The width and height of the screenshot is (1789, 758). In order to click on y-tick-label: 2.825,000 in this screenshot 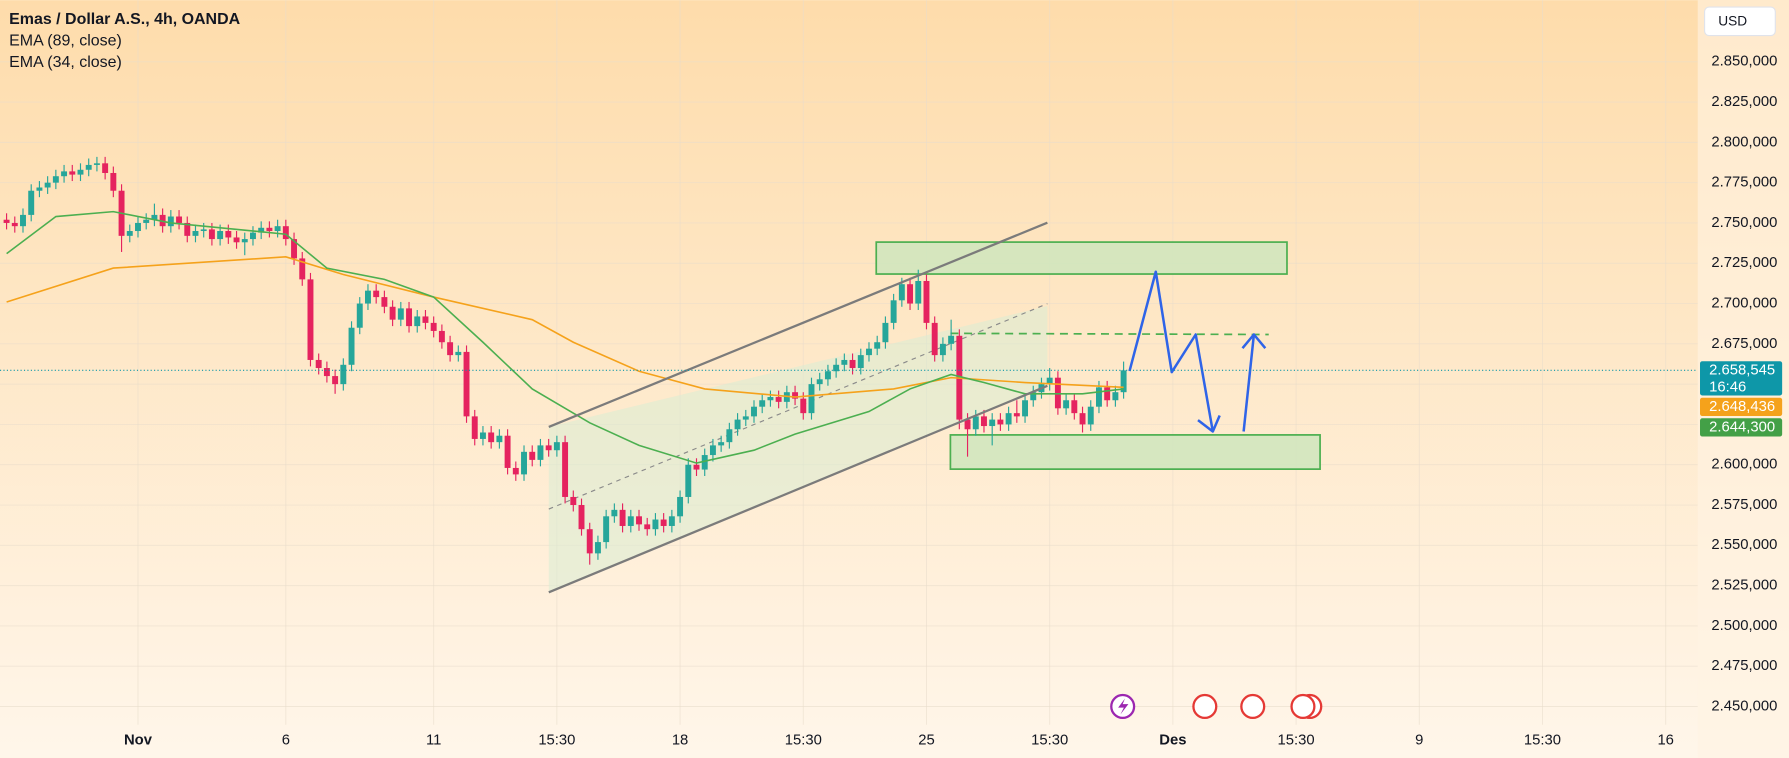, I will do `click(1744, 102)`.